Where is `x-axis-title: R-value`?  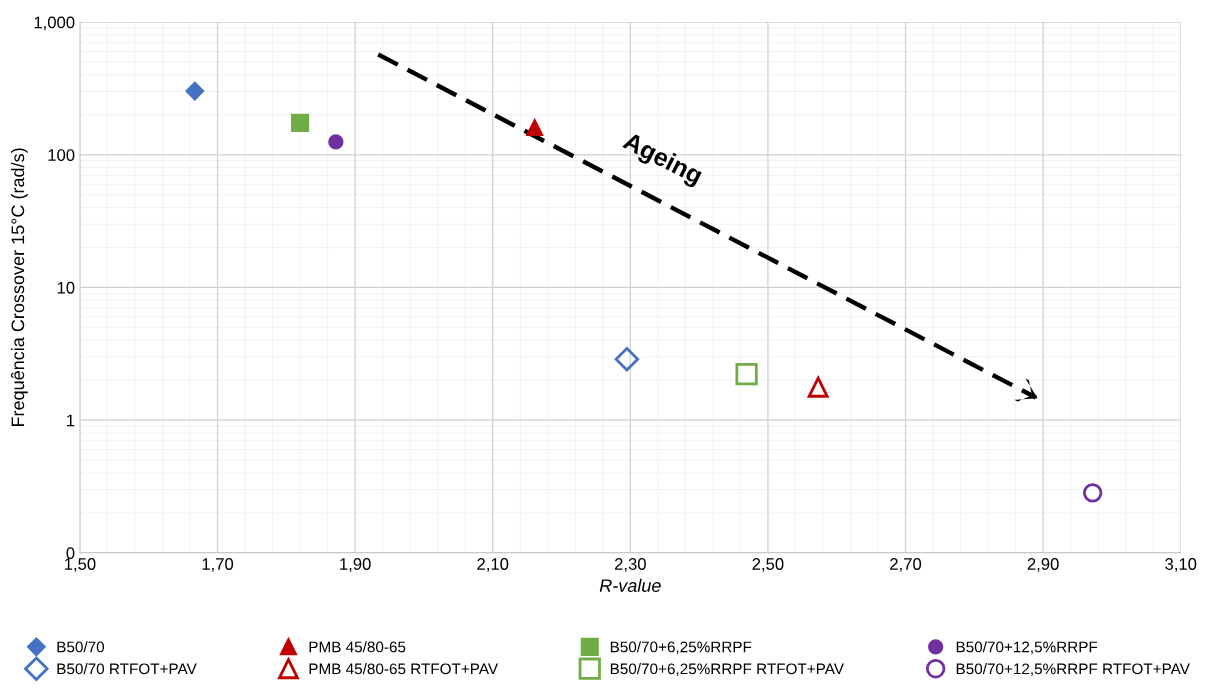
x-axis-title: R-value is located at coordinates (630, 585).